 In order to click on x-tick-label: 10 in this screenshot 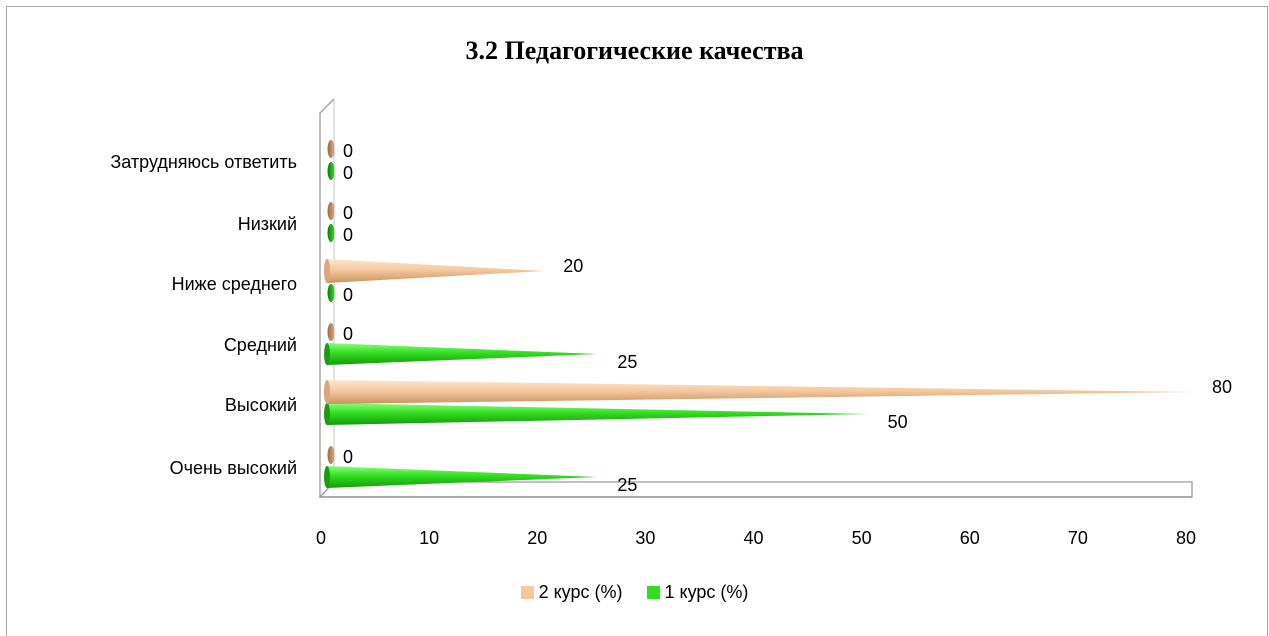, I will do `click(429, 538)`.